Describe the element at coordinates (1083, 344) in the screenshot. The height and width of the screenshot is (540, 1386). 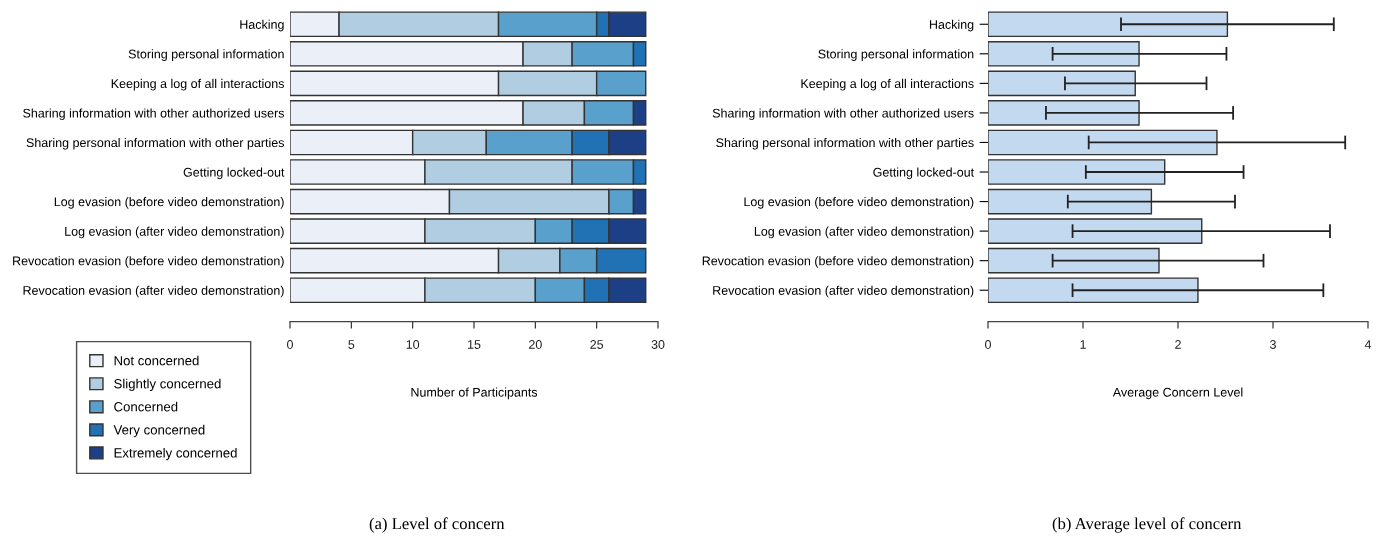
I see `x-tick-label: 1` at that location.